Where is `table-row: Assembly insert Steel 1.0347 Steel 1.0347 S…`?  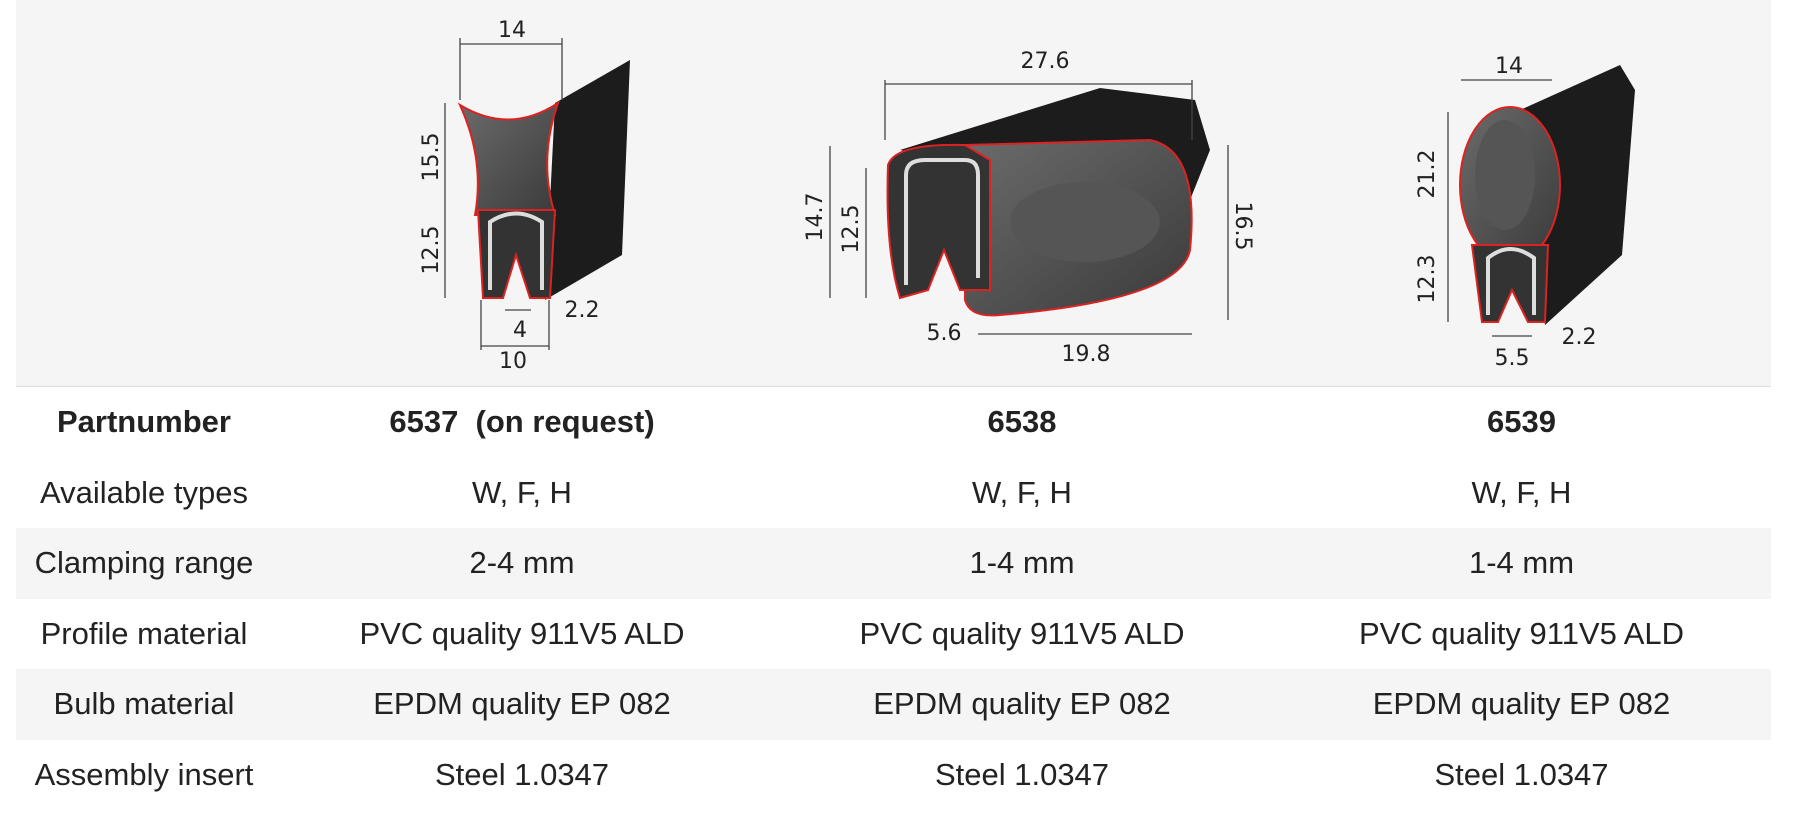
table-row: Assembly insert Steel 1.0347 Steel 1.0347 S… is located at coordinates (893, 775).